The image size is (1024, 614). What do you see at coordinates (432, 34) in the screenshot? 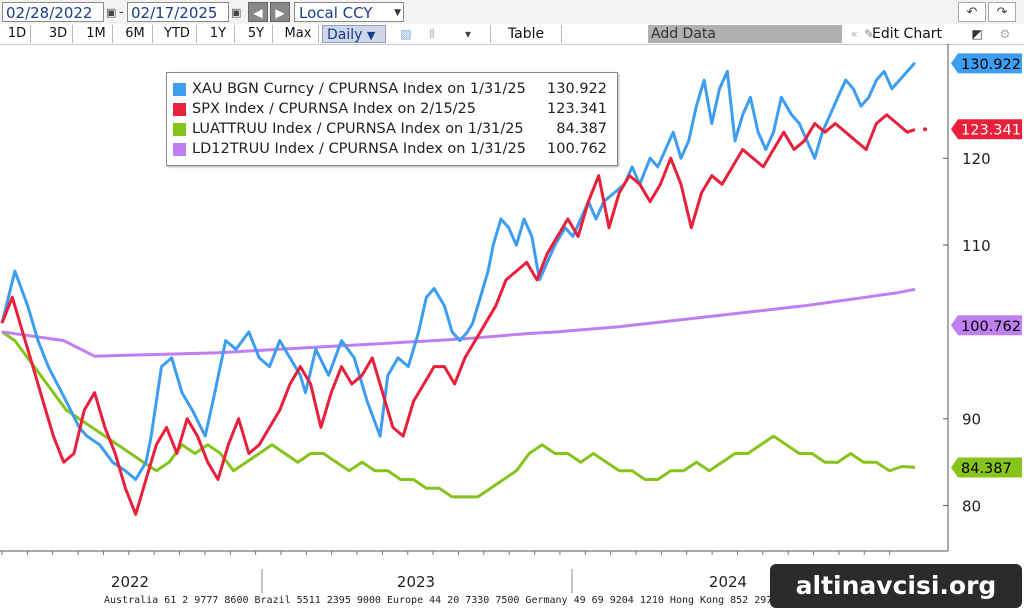
I see `bar-type-icon: ⫴` at bounding box center [432, 34].